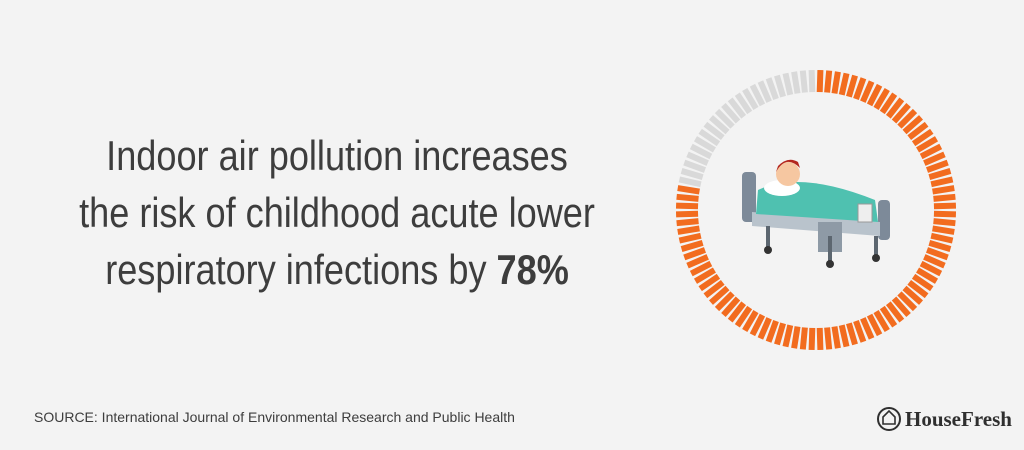  Describe the element at coordinates (816, 213) in the screenshot. I see `bed-illustration` at that location.